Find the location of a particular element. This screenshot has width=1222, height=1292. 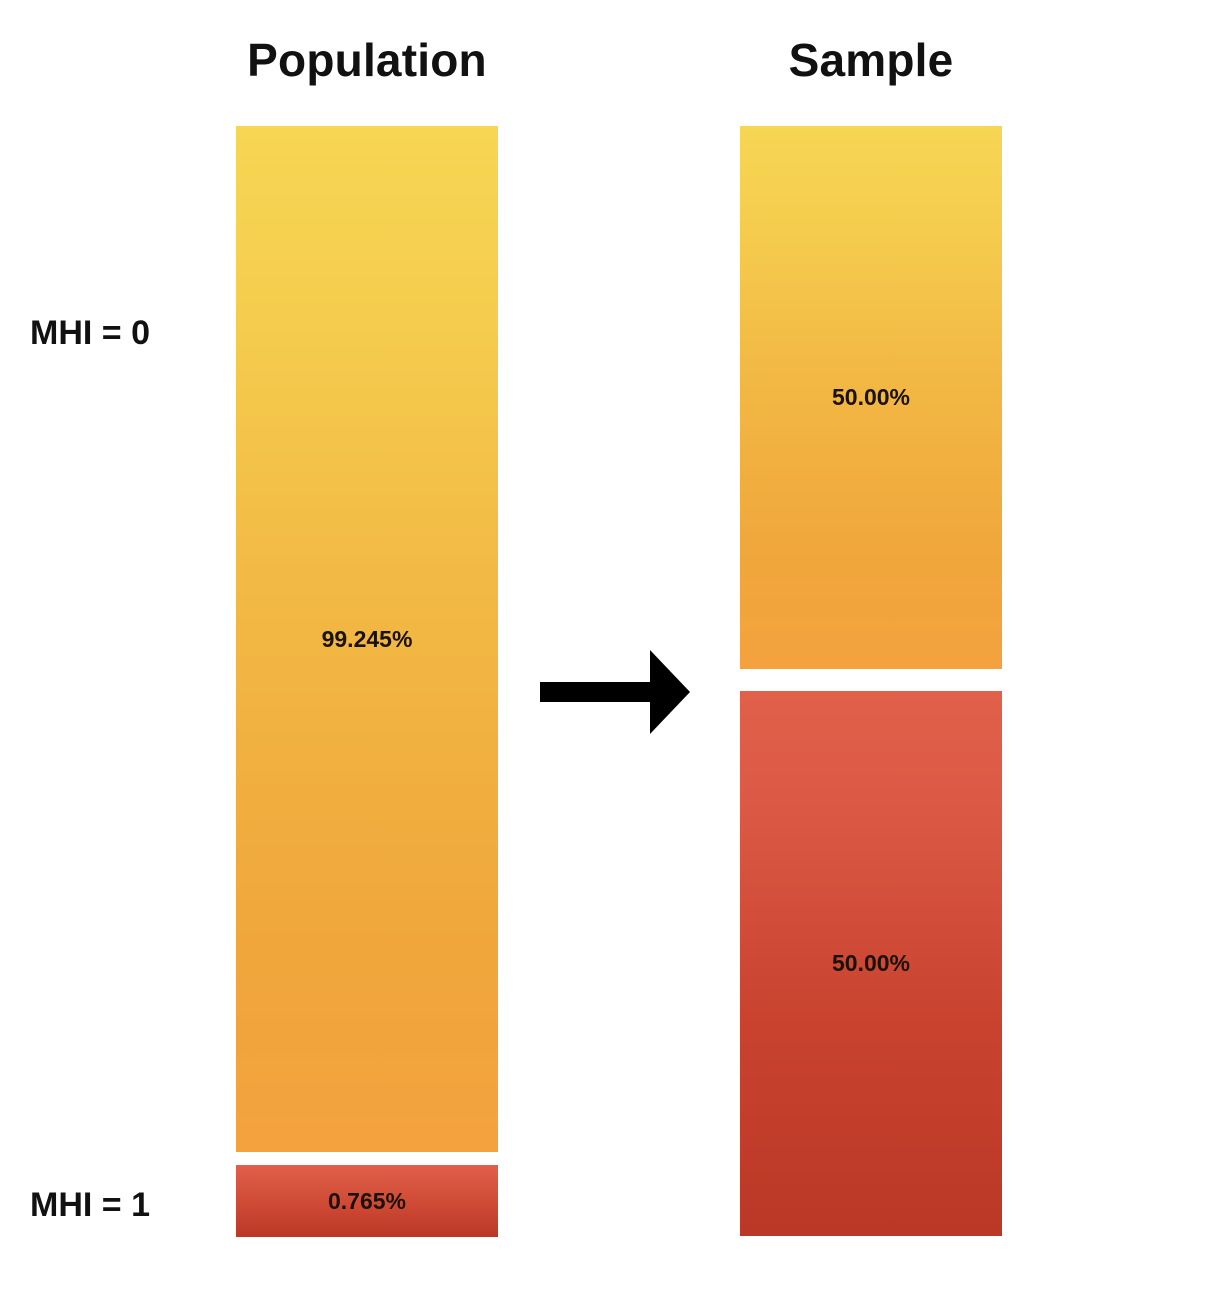

sample-mhi1-label: 50.00% is located at coordinates (870, 963).